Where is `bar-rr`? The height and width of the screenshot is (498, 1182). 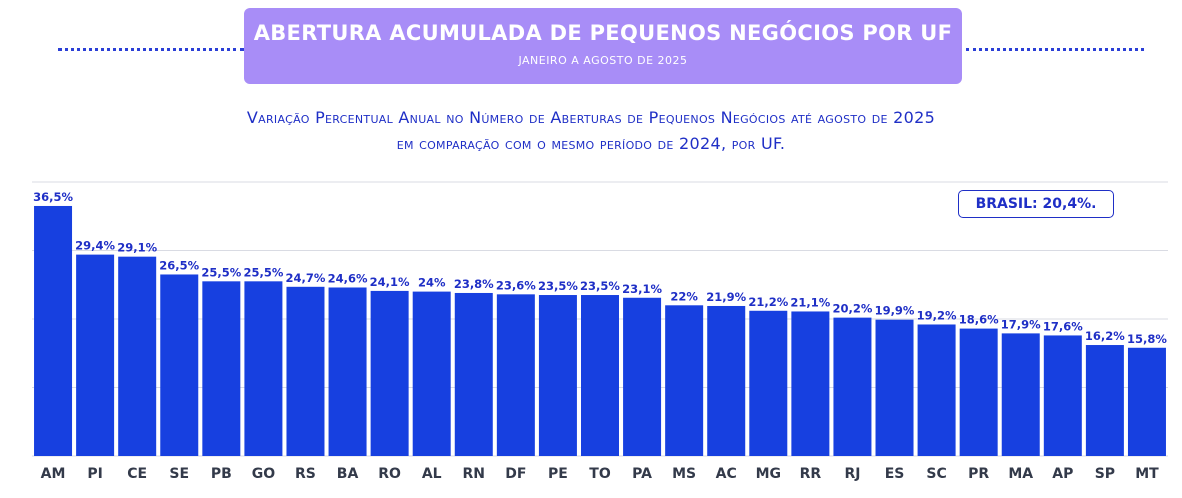
bar-rr is located at coordinates (810, 383).